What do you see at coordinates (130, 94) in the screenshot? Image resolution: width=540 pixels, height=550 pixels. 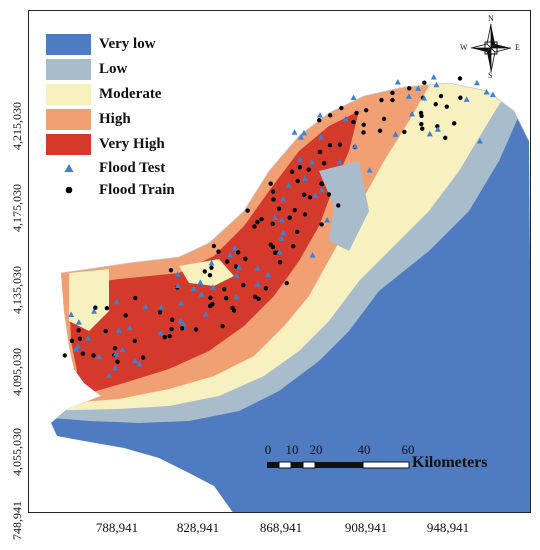 I see `legend-label: Moderate` at bounding box center [130, 94].